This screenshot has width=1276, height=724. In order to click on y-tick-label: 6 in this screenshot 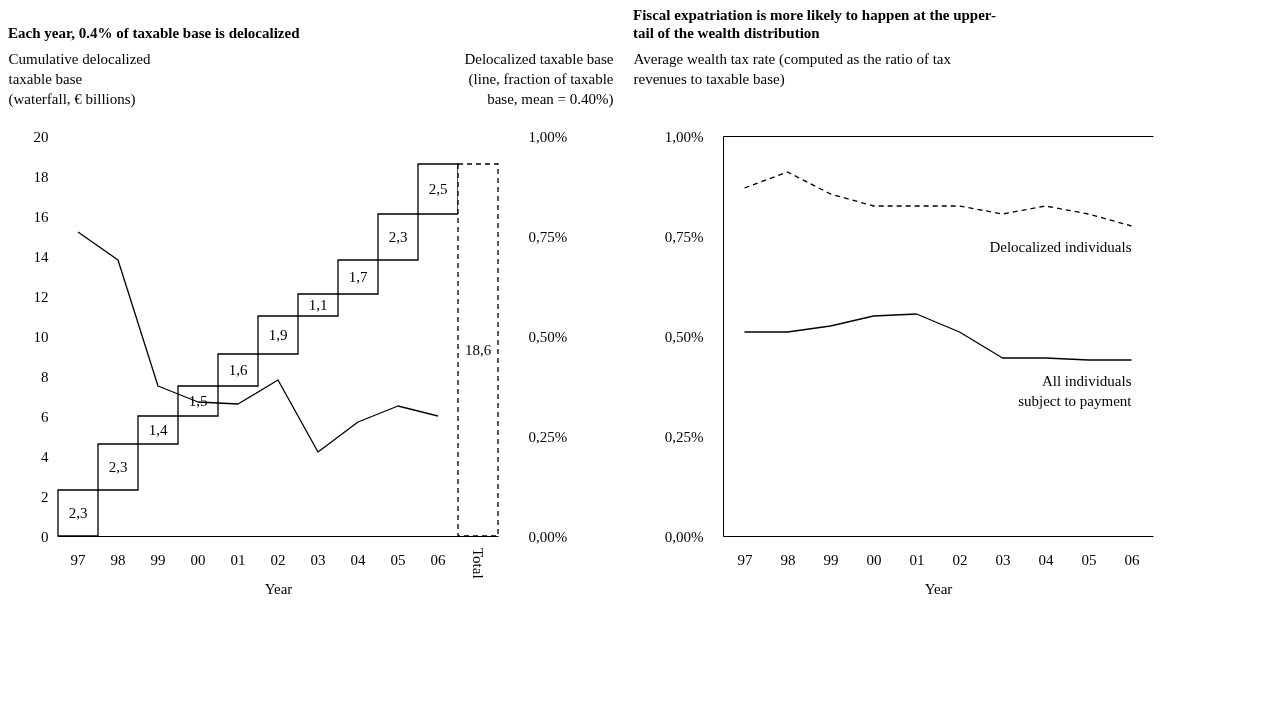, I will do `click(45, 416)`.